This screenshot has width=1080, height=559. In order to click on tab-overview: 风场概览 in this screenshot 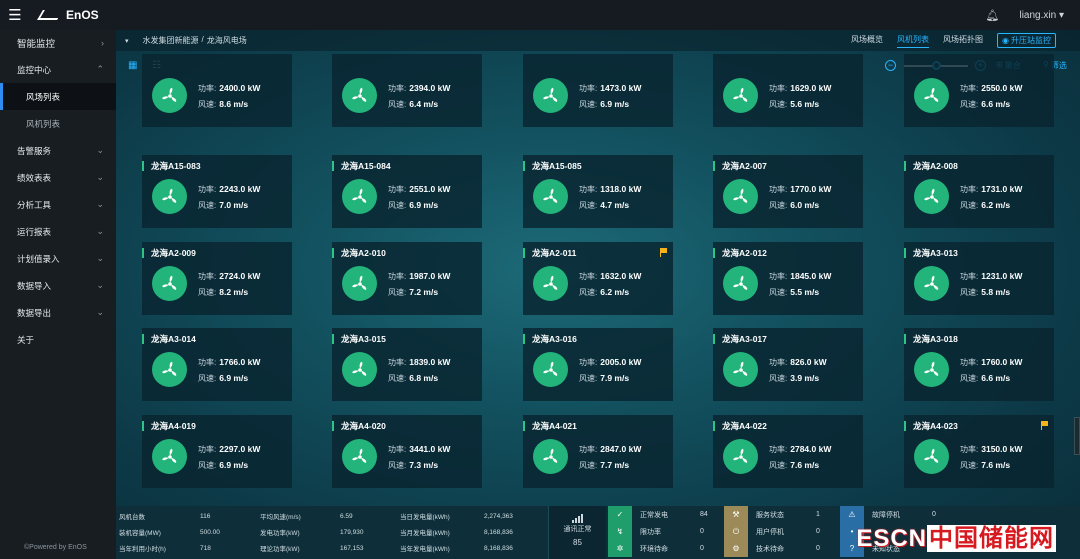, I will do `click(867, 39)`.